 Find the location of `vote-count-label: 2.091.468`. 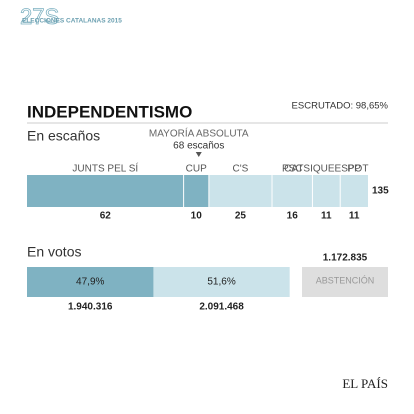

vote-count-label: 2.091.468 is located at coordinates (221, 307).